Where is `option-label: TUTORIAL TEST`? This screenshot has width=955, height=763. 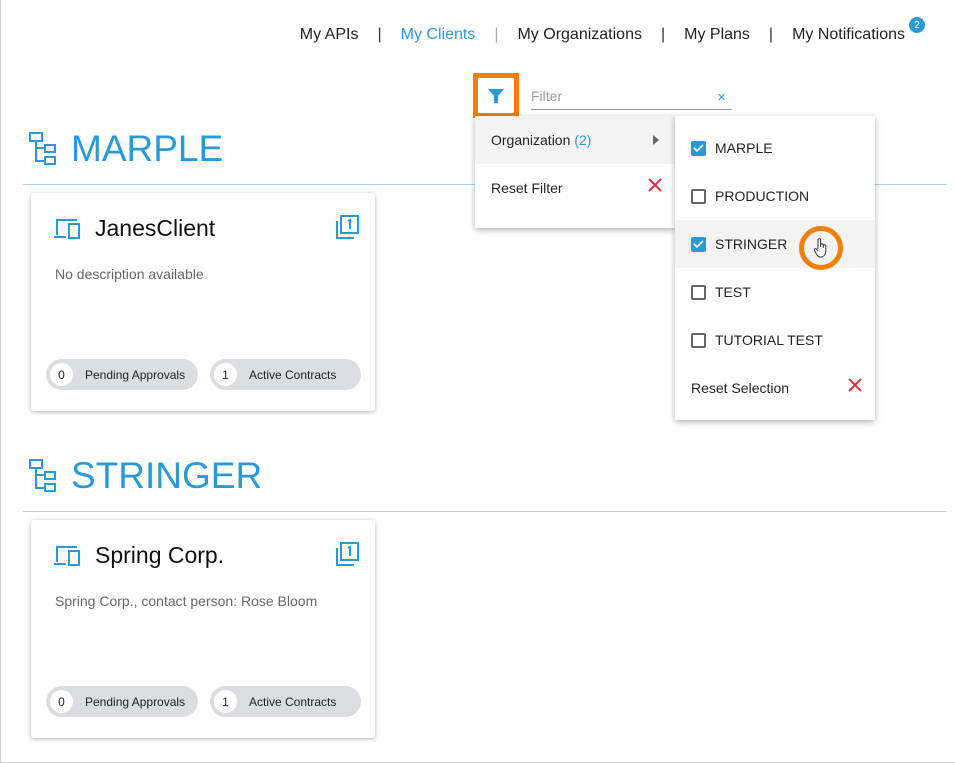 option-label: TUTORIAL TEST is located at coordinates (769, 340).